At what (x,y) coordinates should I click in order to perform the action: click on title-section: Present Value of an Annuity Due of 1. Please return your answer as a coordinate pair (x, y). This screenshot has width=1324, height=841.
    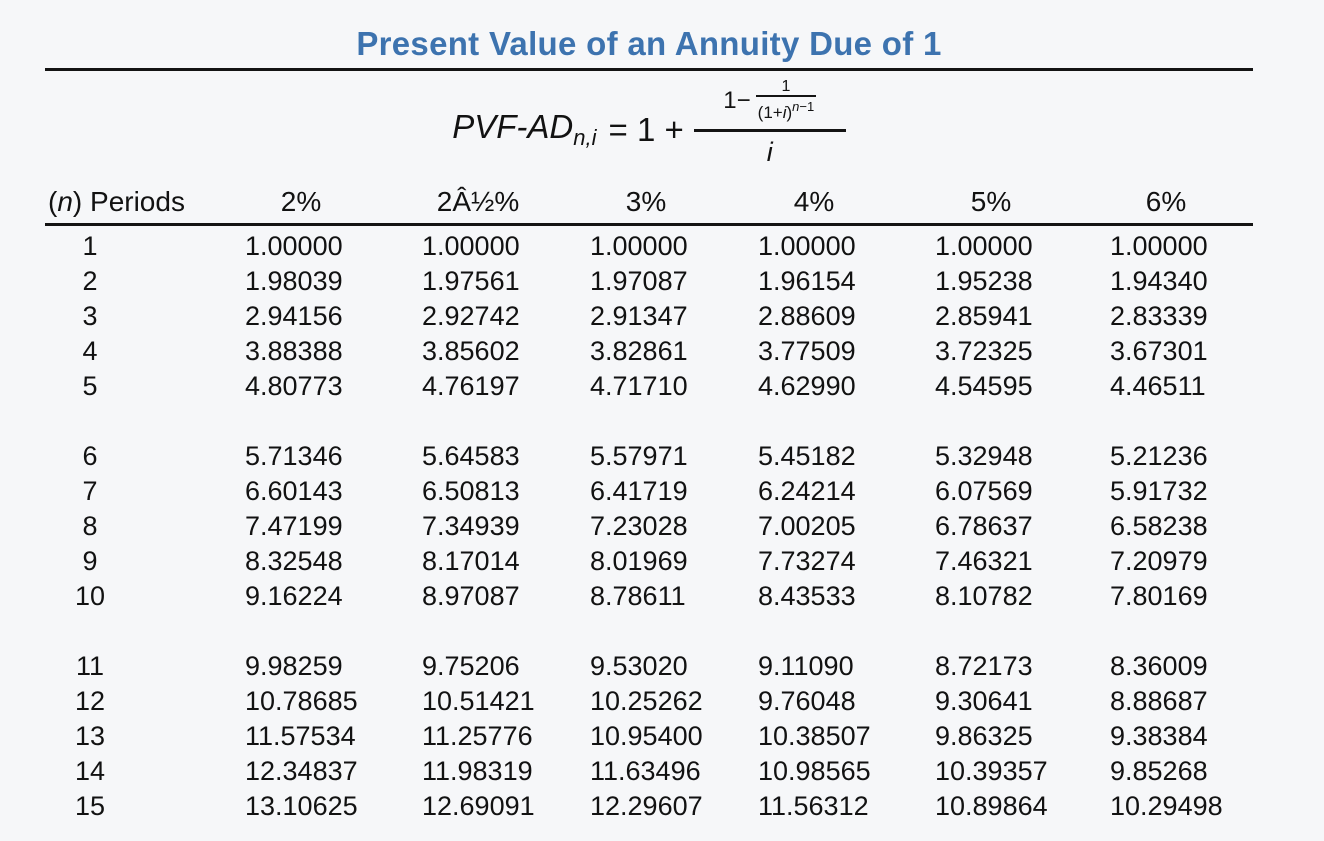
    Looking at the image, I should click on (649, 35).